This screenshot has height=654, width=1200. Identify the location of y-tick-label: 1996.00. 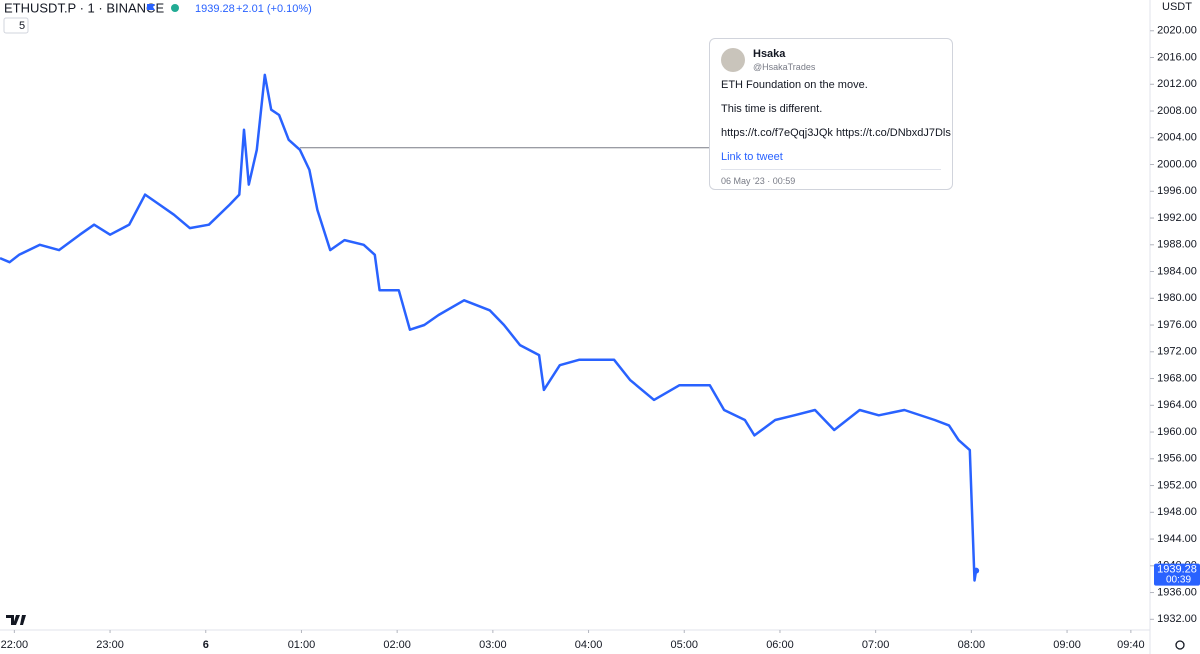
(1177, 191).